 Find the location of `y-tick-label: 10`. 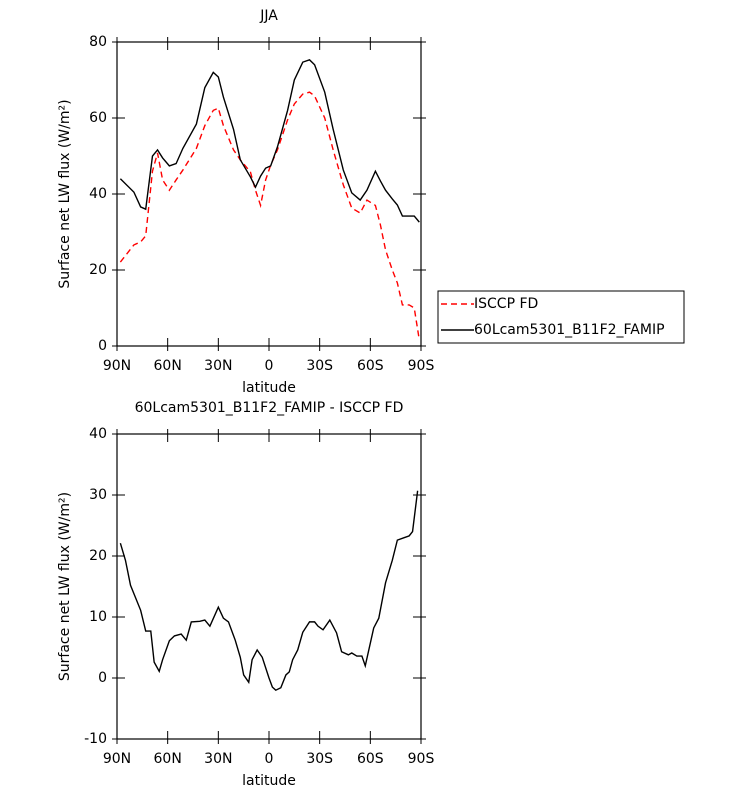

y-tick-label: 10 is located at coordinates (98, 617).